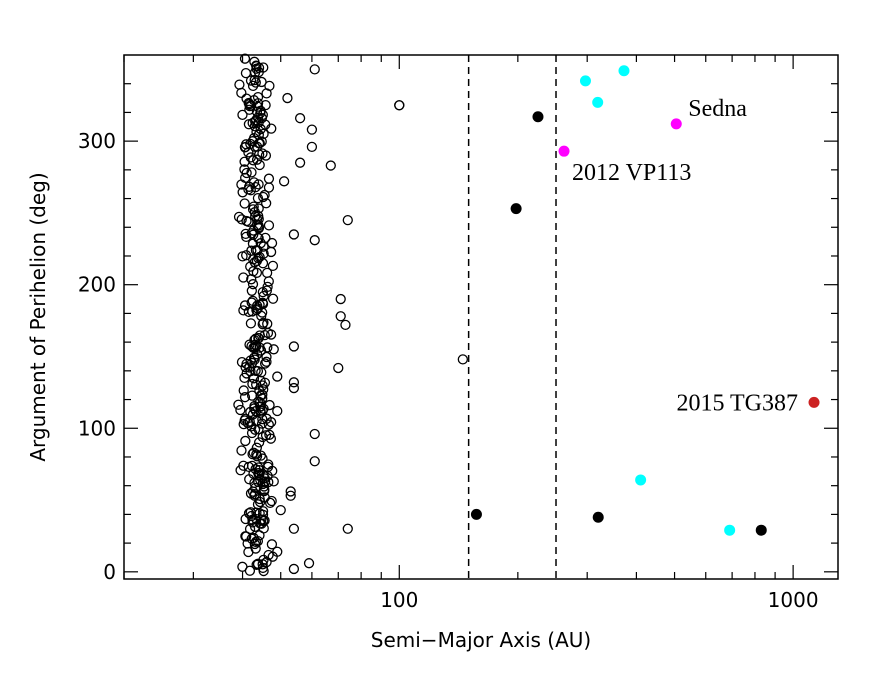 This screenshot has height=678, width=891. I want to click on annotation-label: 2012 VP113, so click(631, 173).